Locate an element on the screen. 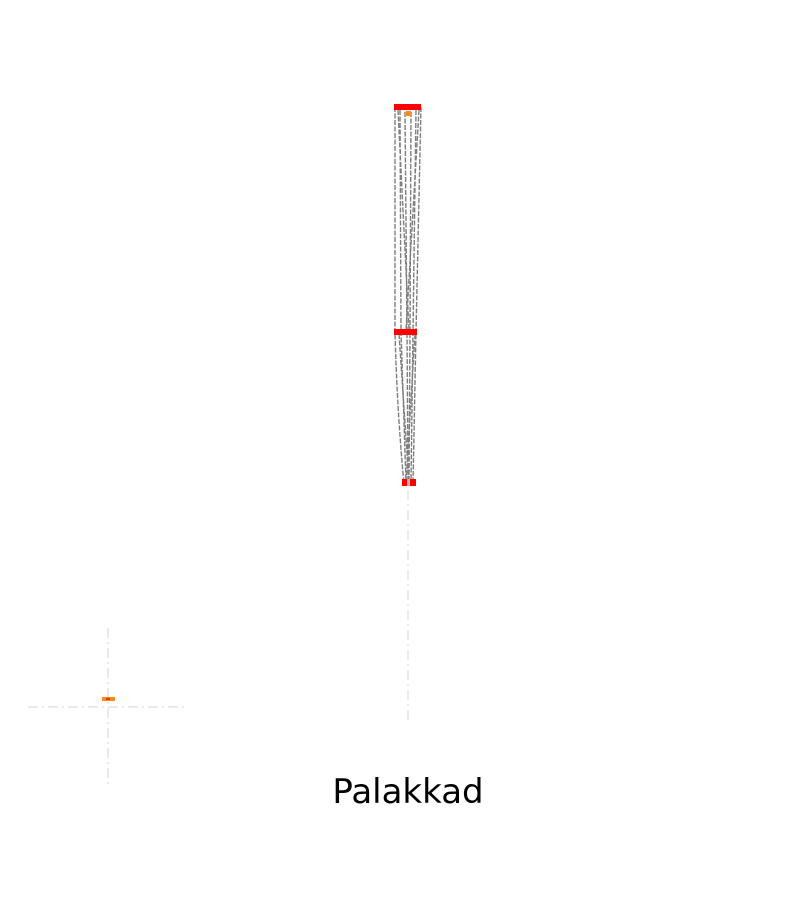  outline-left-outer is located at coordinates (399, 296).